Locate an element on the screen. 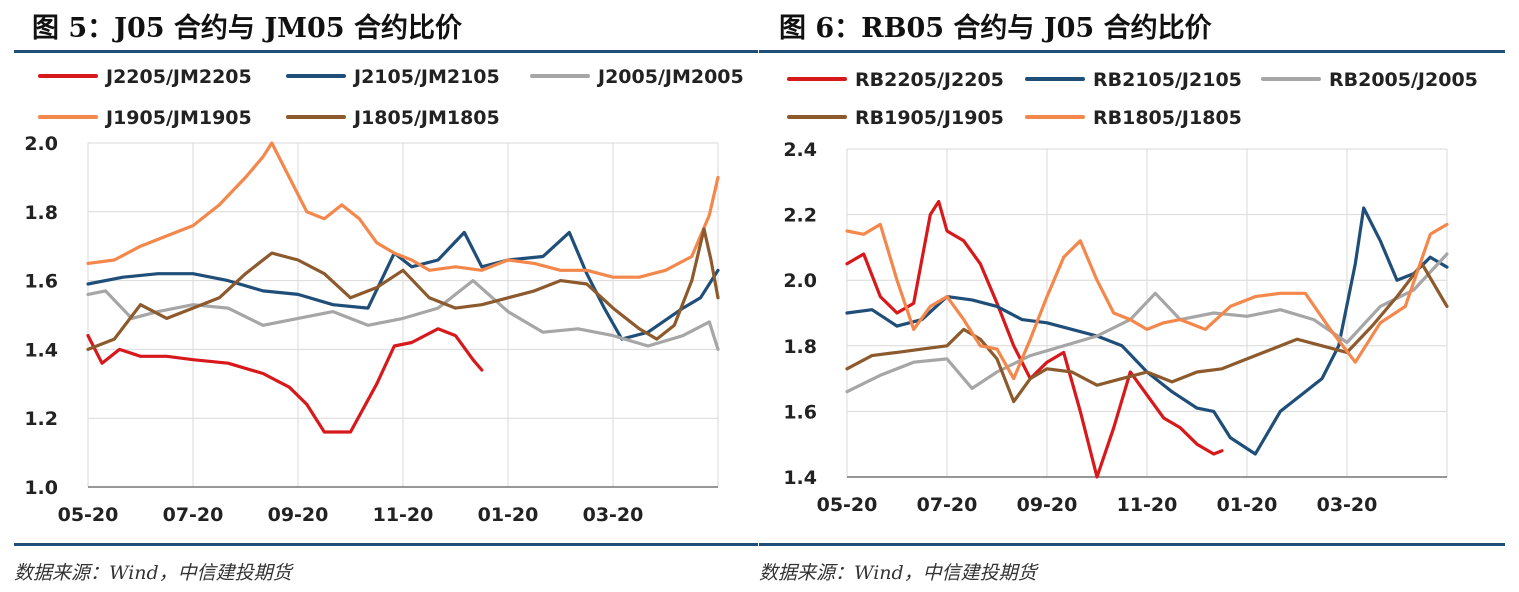  series-line-j1905-jm1905 is located at coordinates (403, 210).